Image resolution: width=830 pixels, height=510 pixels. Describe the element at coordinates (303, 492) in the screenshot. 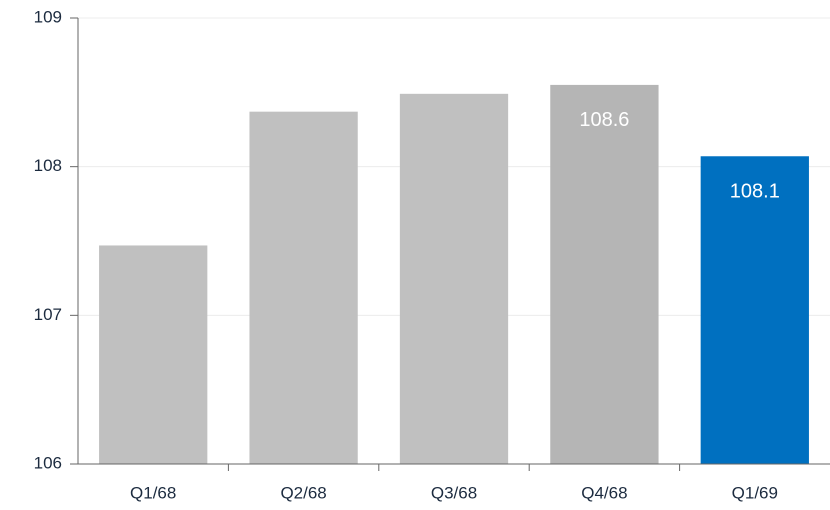

I see `x-tick-label: Q2/68` at that location.